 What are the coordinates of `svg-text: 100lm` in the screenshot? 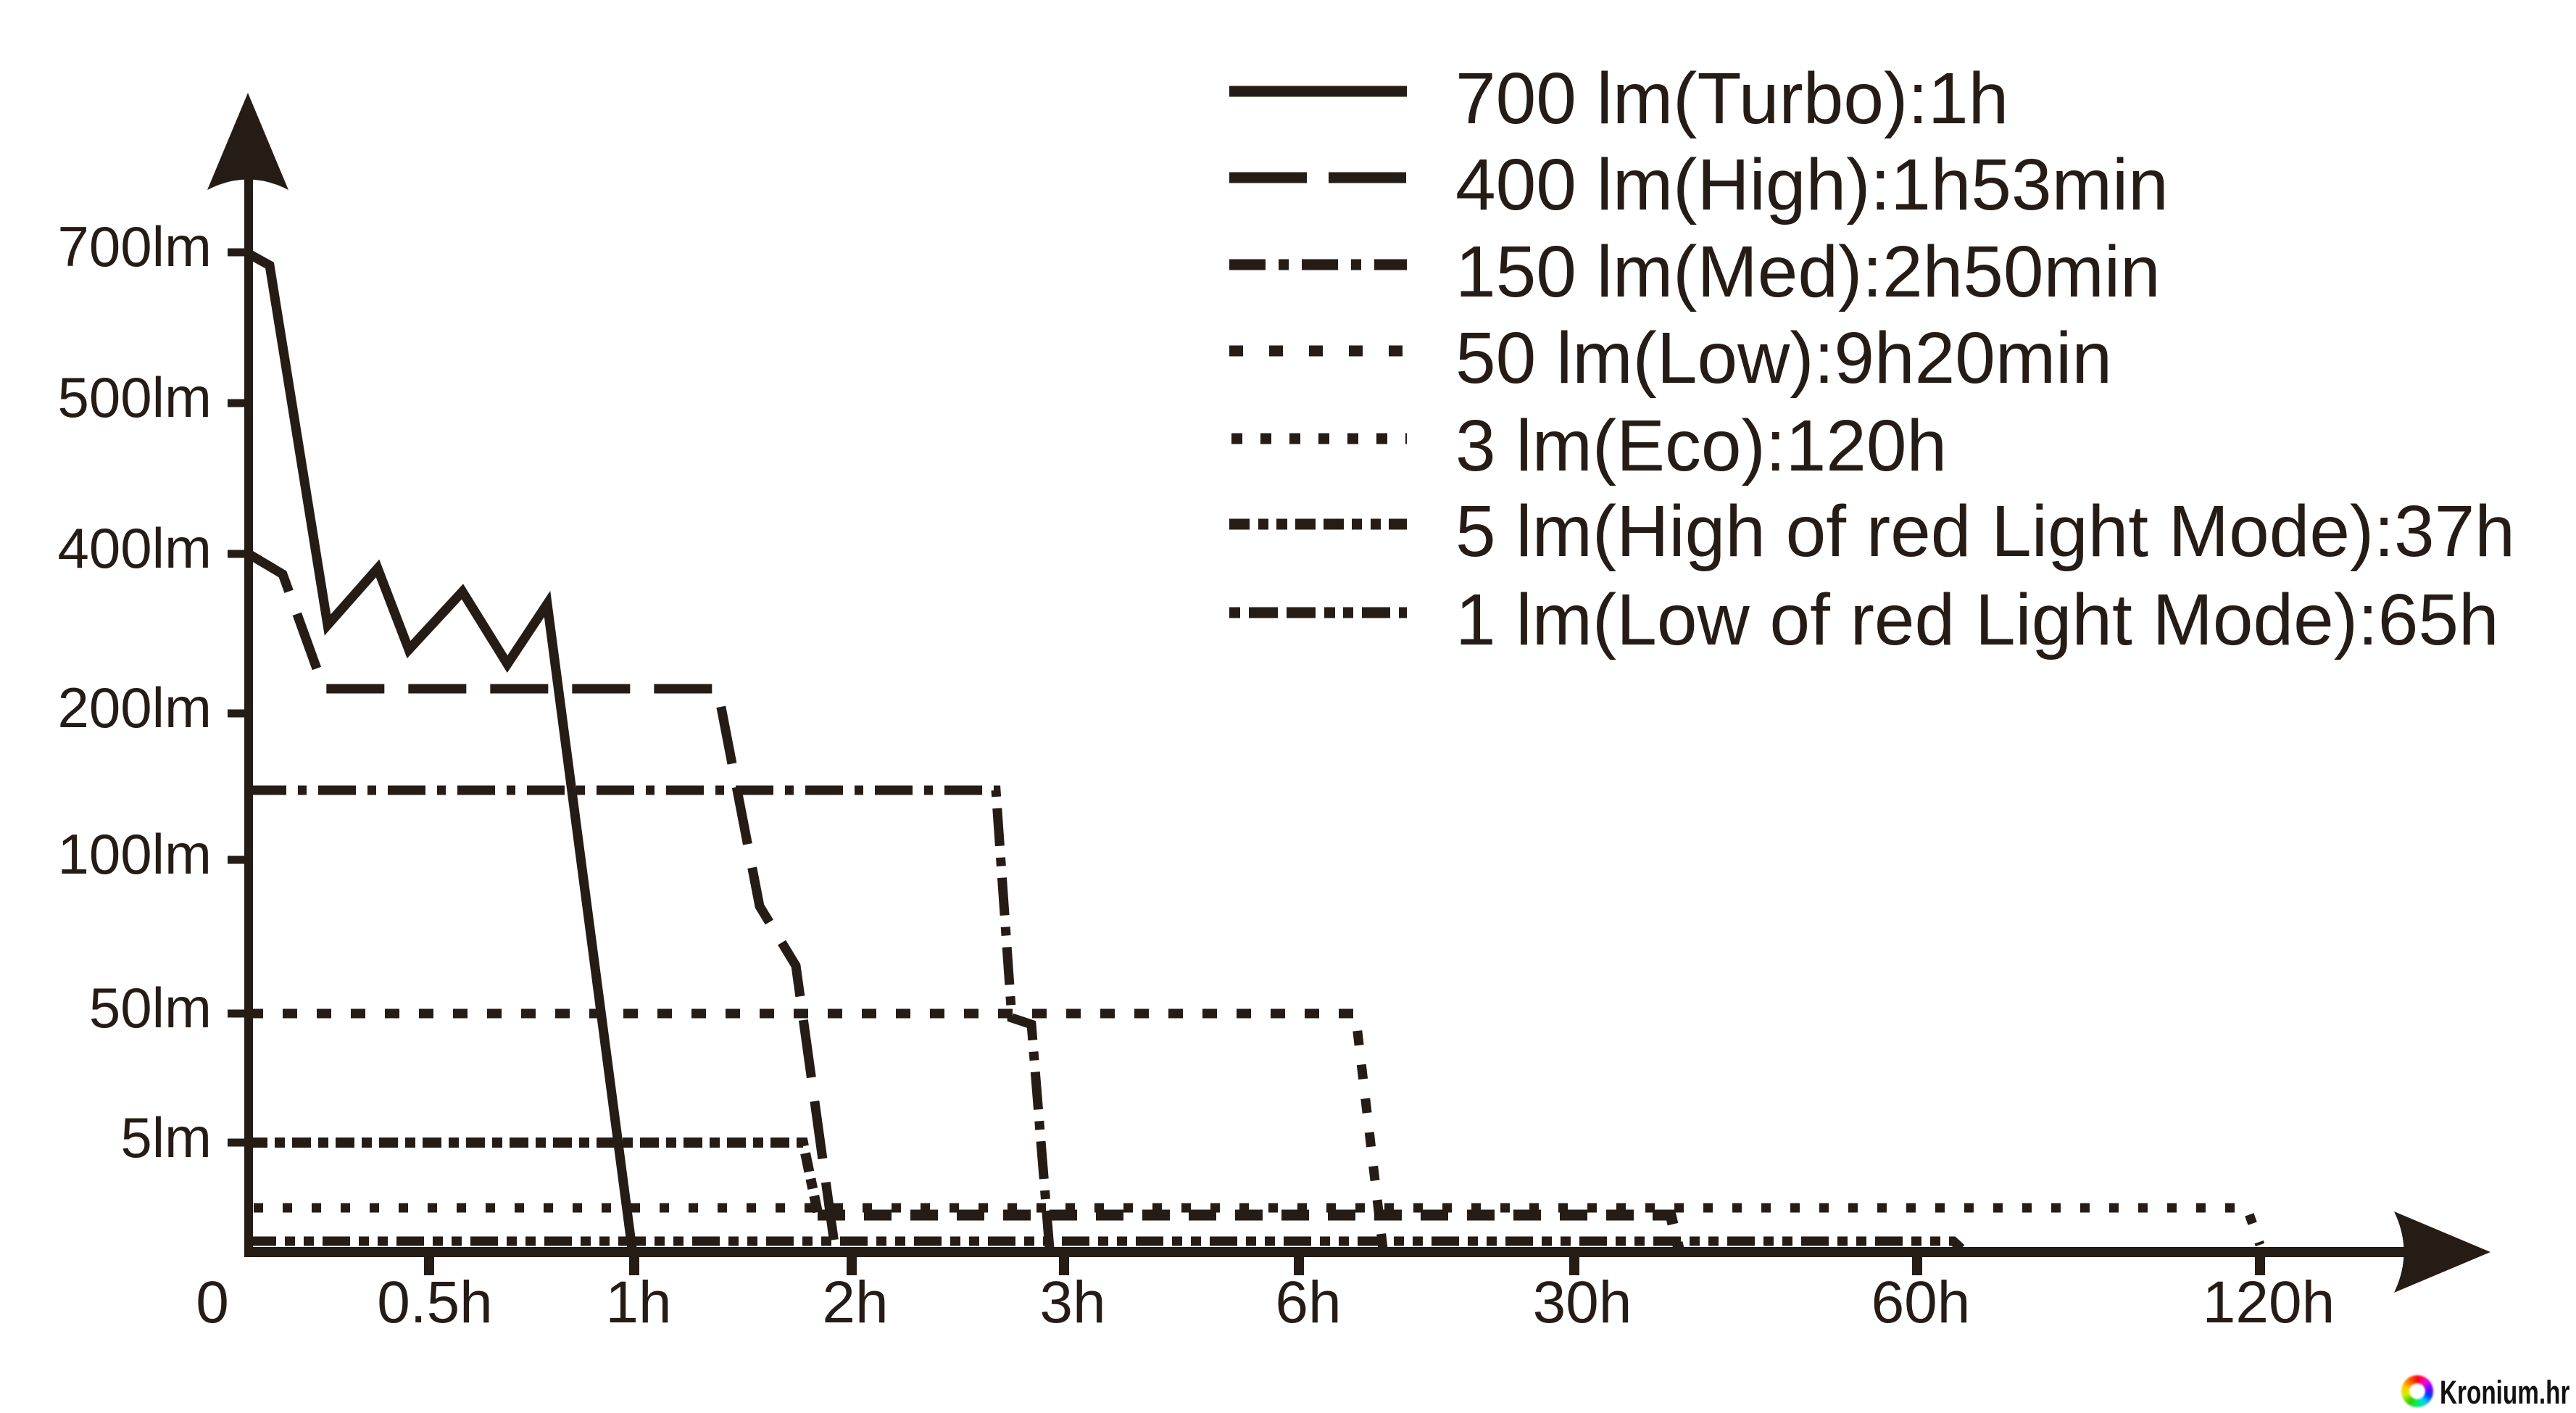 It's located at (135, 854).